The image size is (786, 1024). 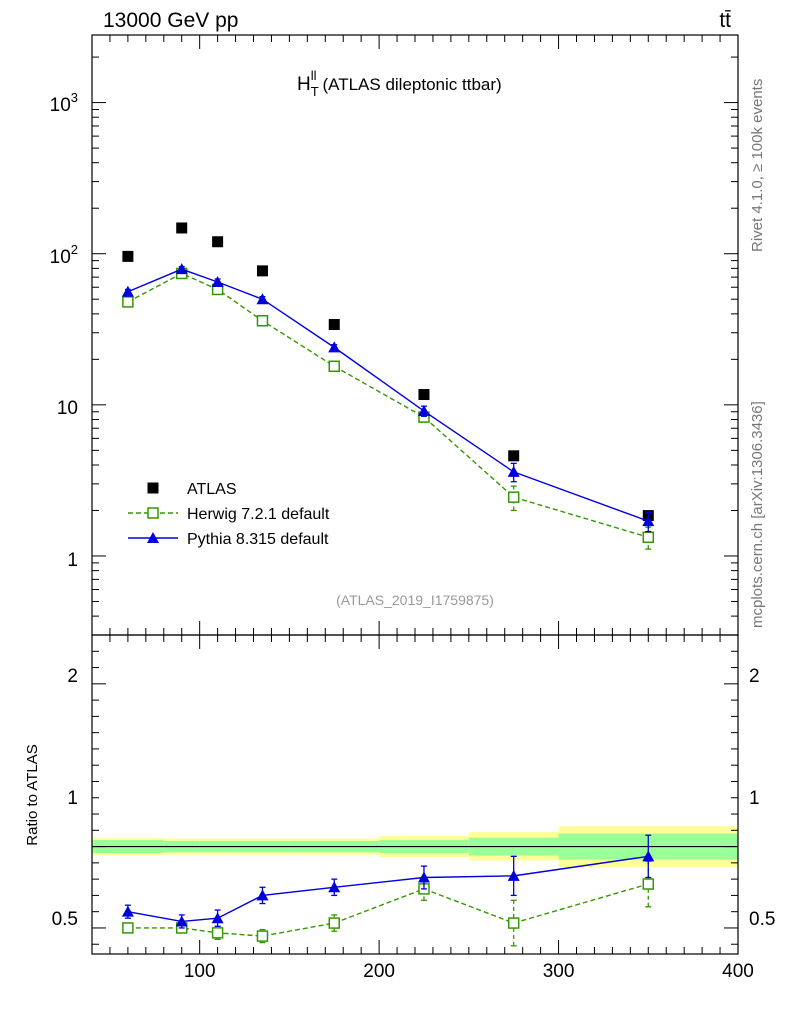 I want to click on ratio-series-layer, so click(x=388, y=890).